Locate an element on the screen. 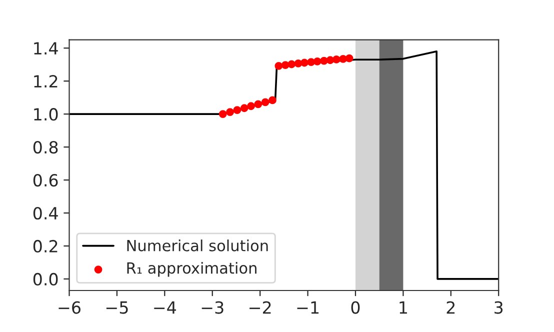 The width and height of the screenshot is (554, 332). x-tick-label: 2 is located at coordinates (450, 307).